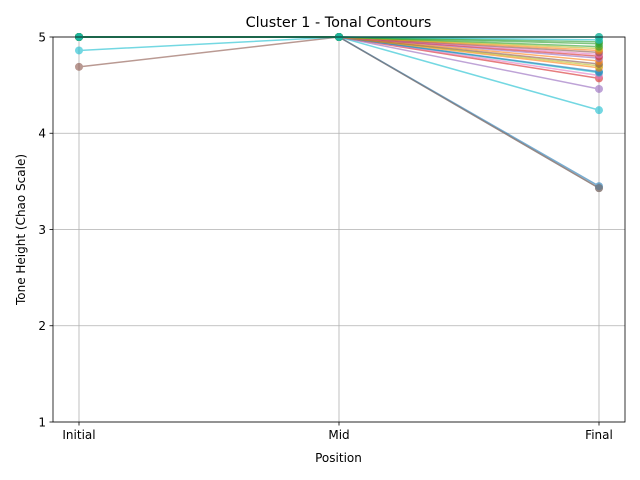 The image size is (640, 480). I want to click on y-tick-label: 4, so click(42, 134).